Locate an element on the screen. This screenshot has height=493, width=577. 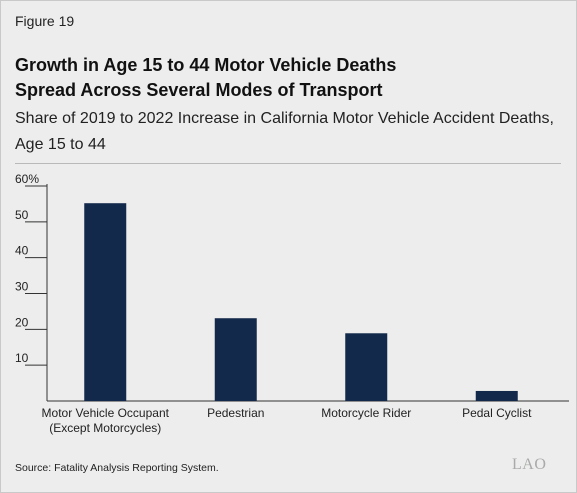
chart-title-line-2: Spread Across Several Modes of Transport is located at coordinates (199, 90).